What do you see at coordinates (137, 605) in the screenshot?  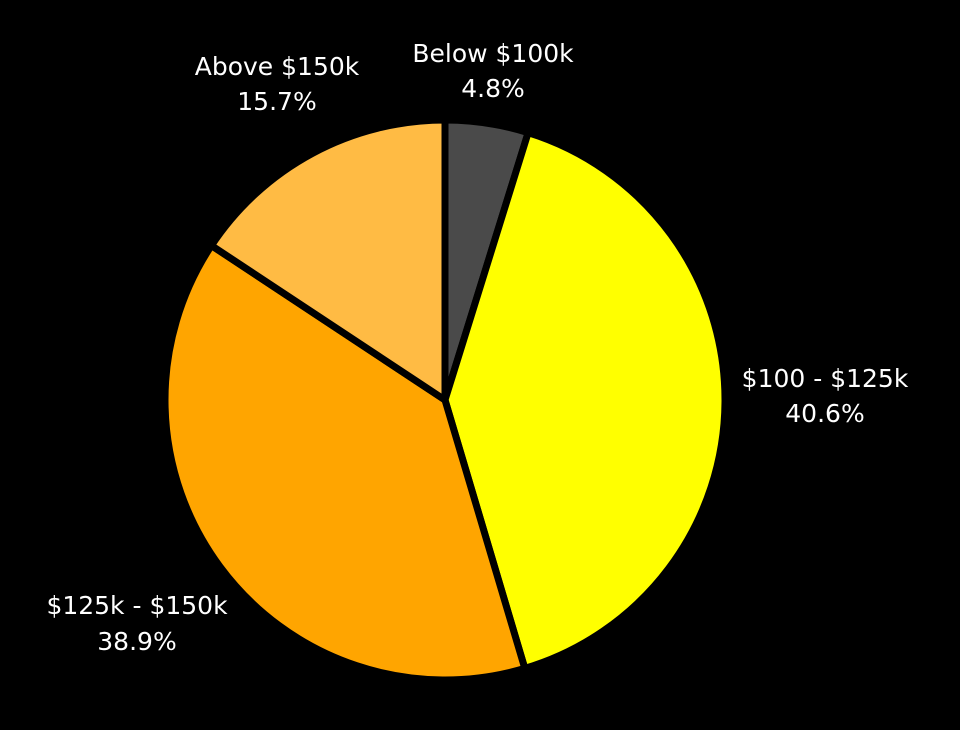 I see `slice-label-2: $125k - $150k` at bounding box center [137, 605].